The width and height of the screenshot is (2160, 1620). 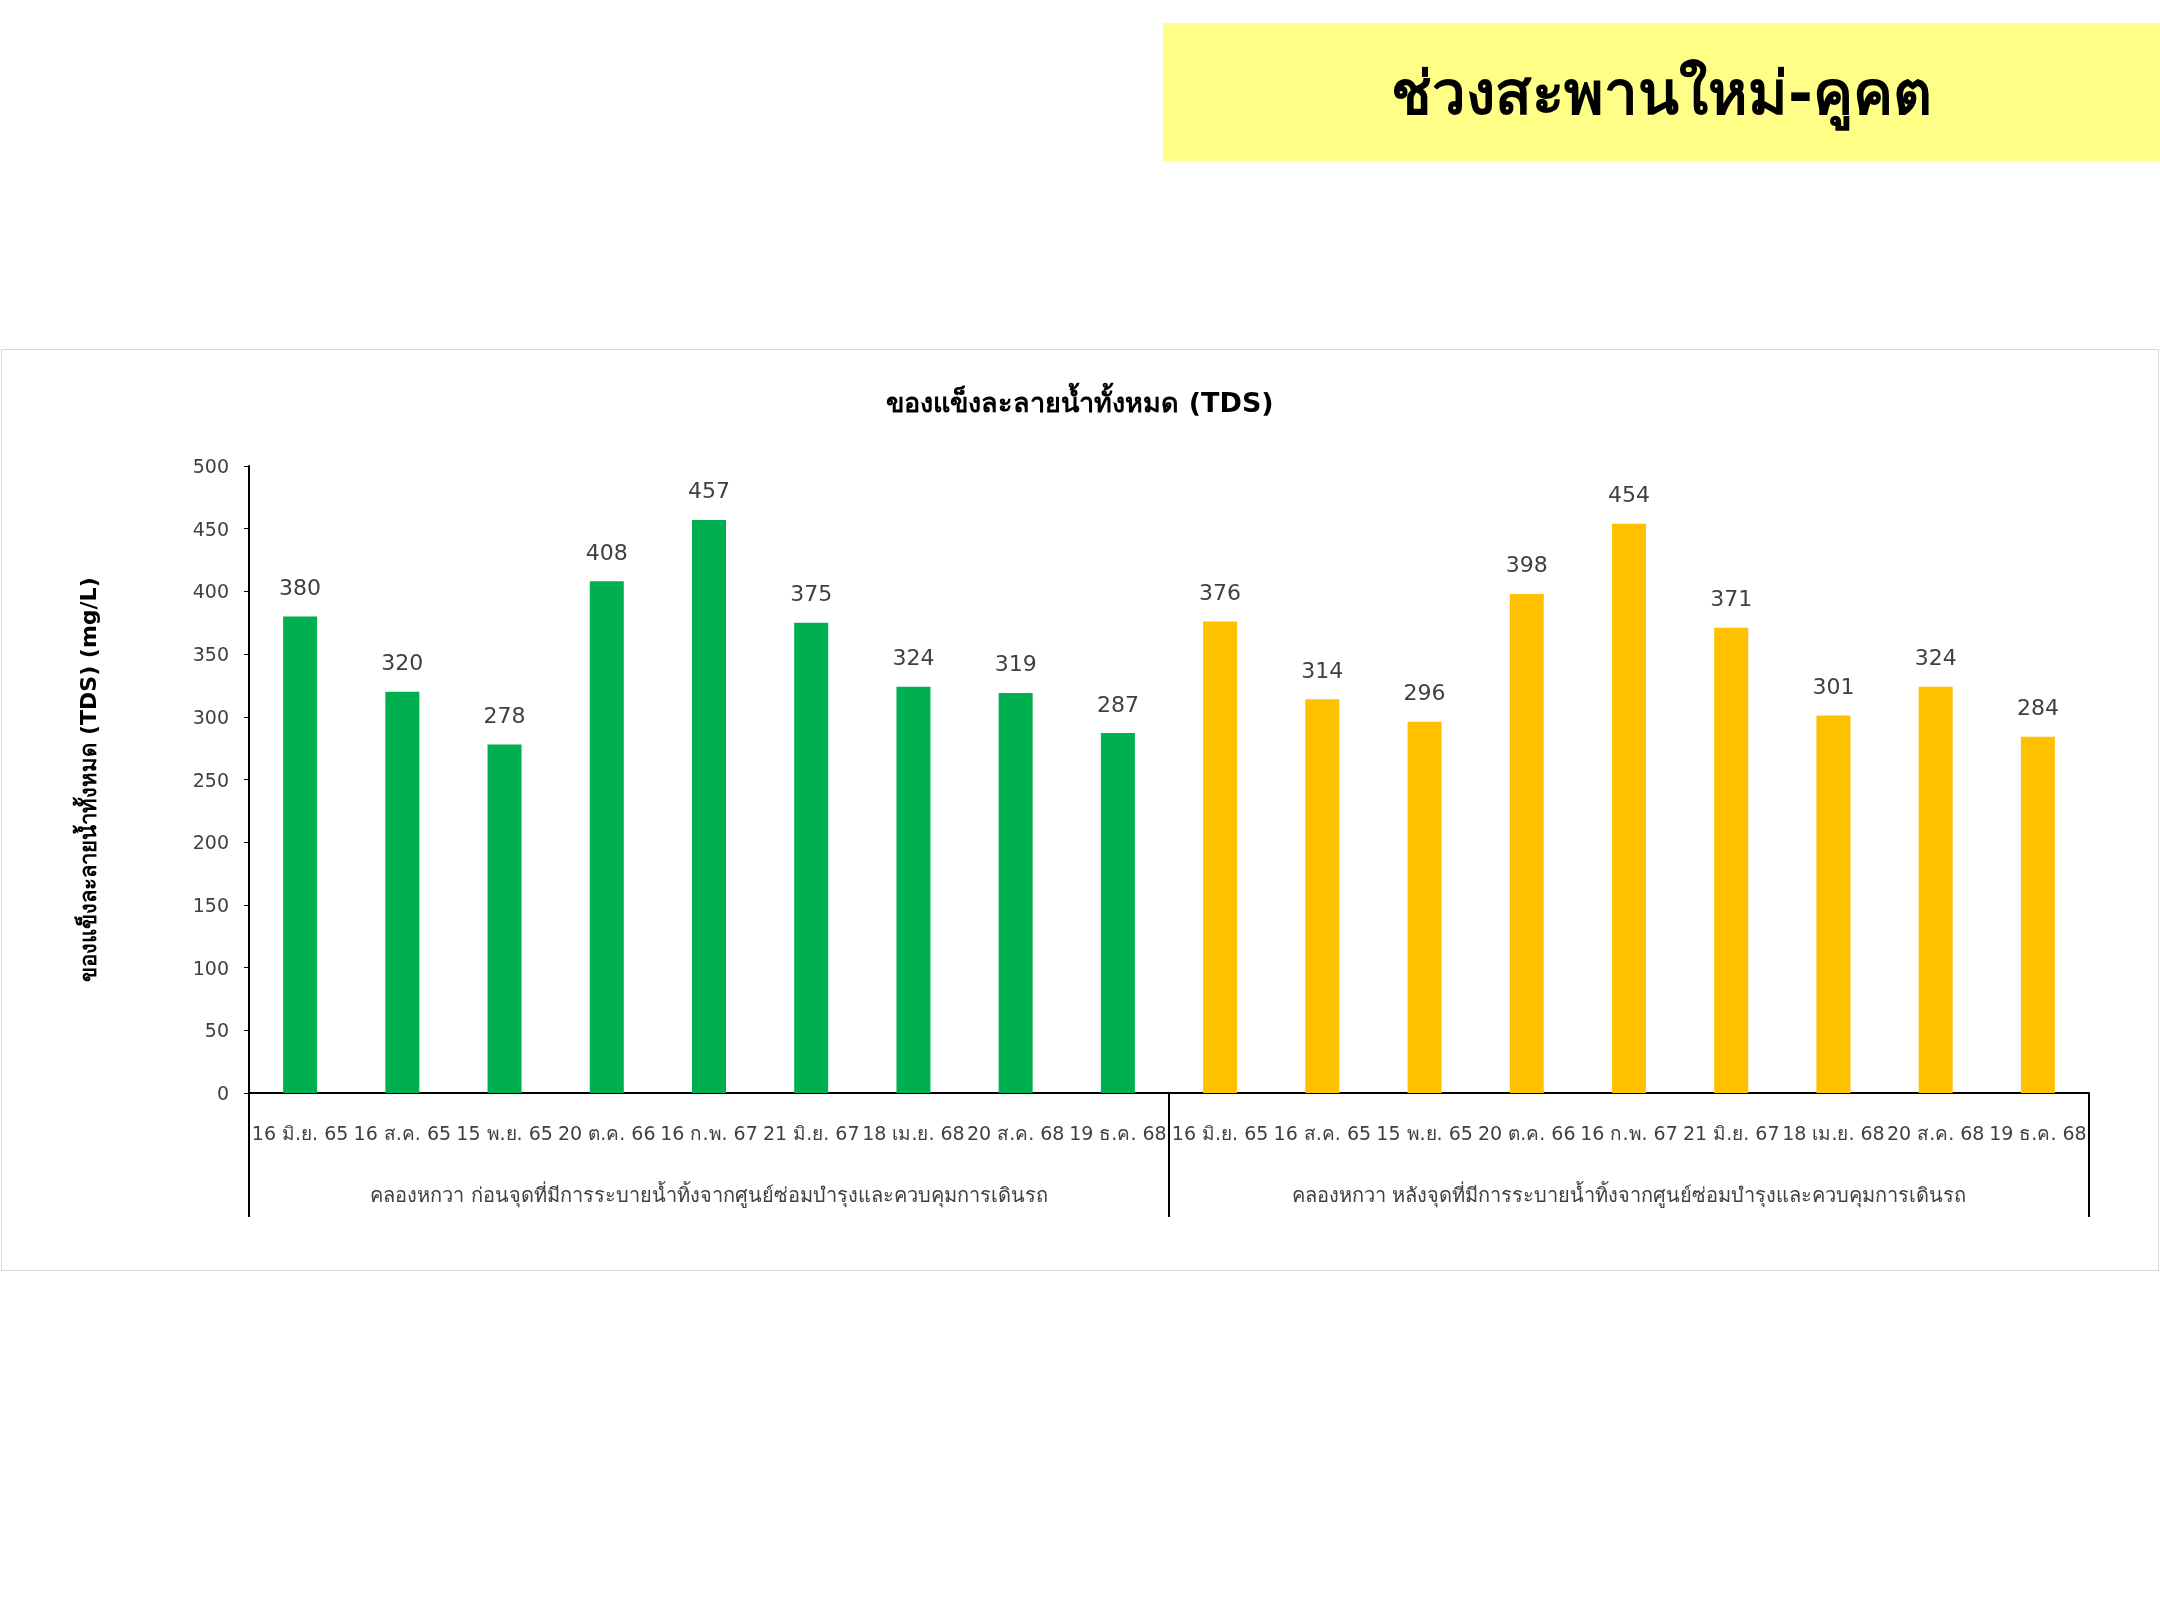 I want to click on y-tick-label: 0, so click(x=222, y=1093).